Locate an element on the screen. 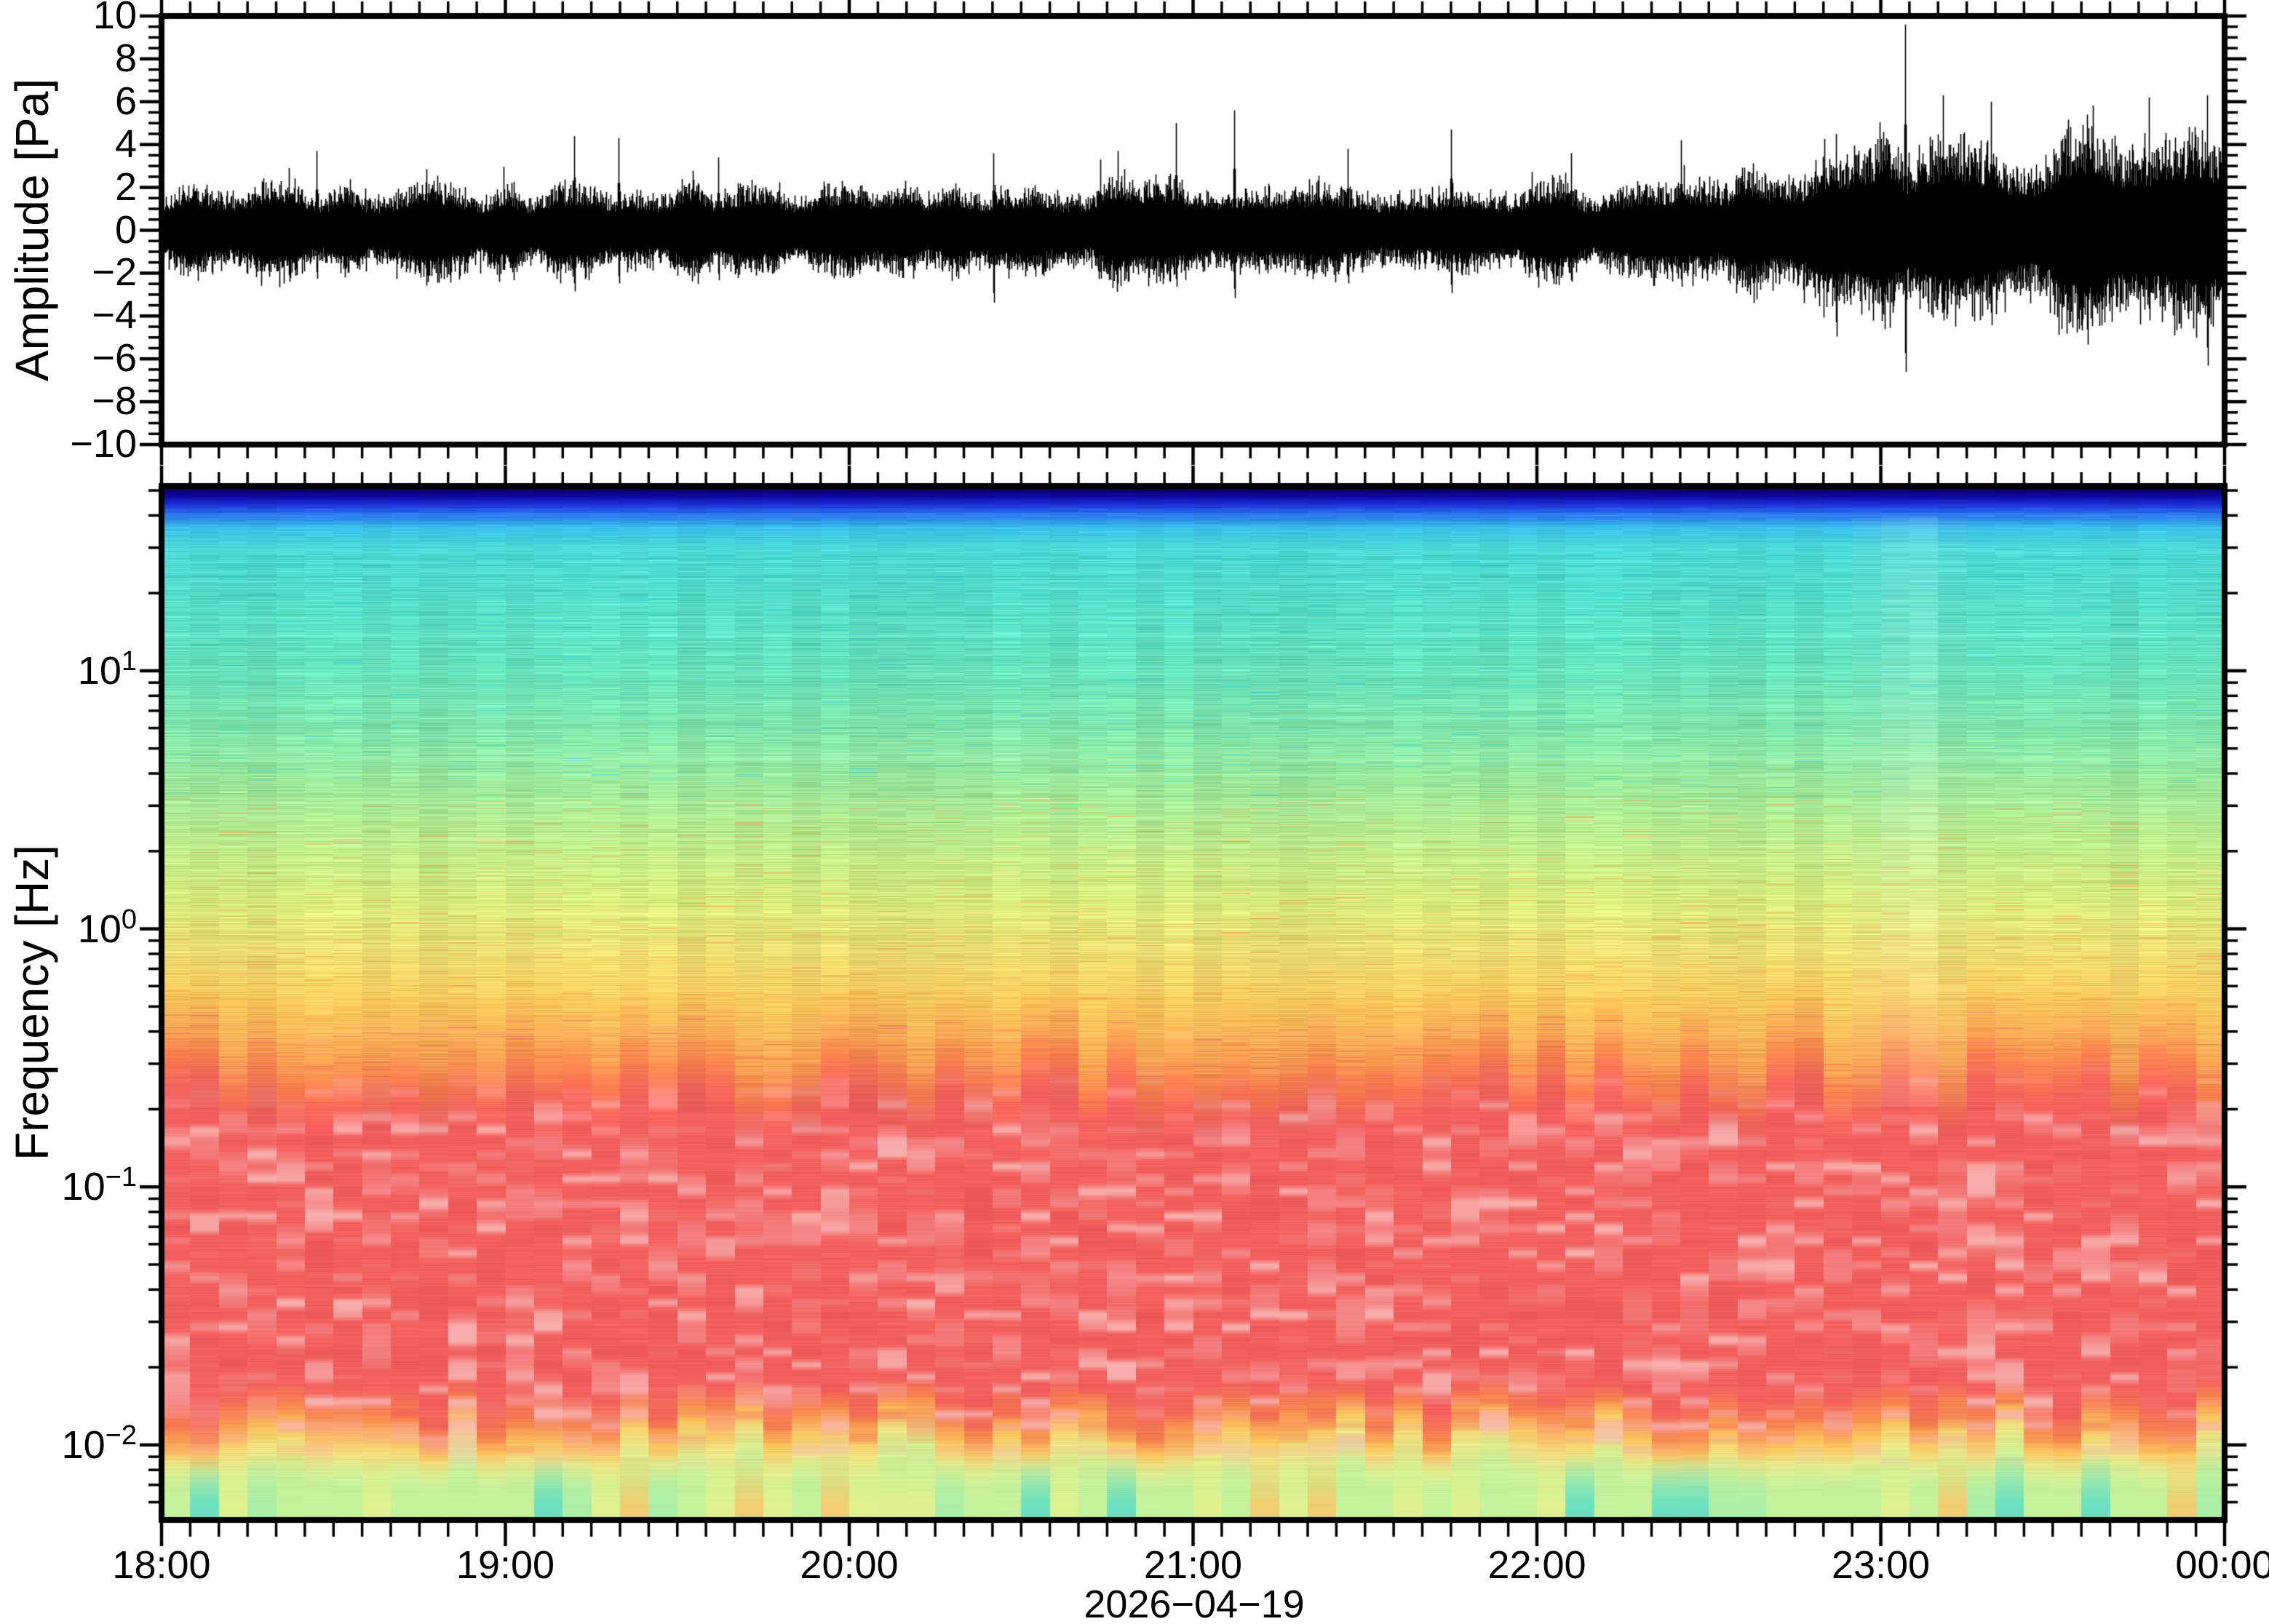 The width and height of the screenshot is (2269, 1624). x-tick-label: 22:00 is located at coordinates (1537, 1565).